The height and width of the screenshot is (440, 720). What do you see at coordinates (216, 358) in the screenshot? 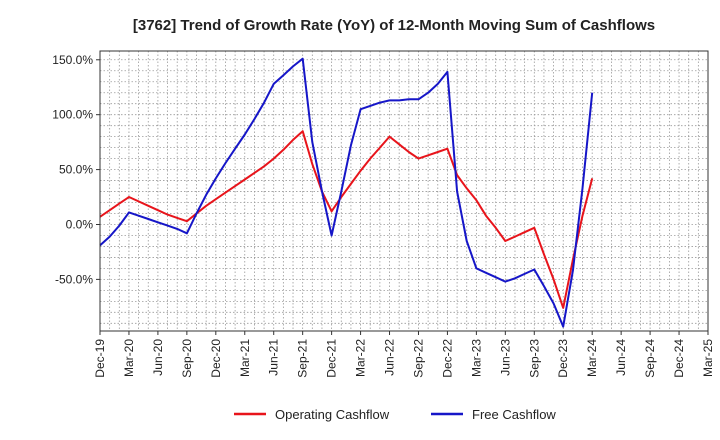
I see `x-tick-label: Dec-20` at bounding box center [216, 358].